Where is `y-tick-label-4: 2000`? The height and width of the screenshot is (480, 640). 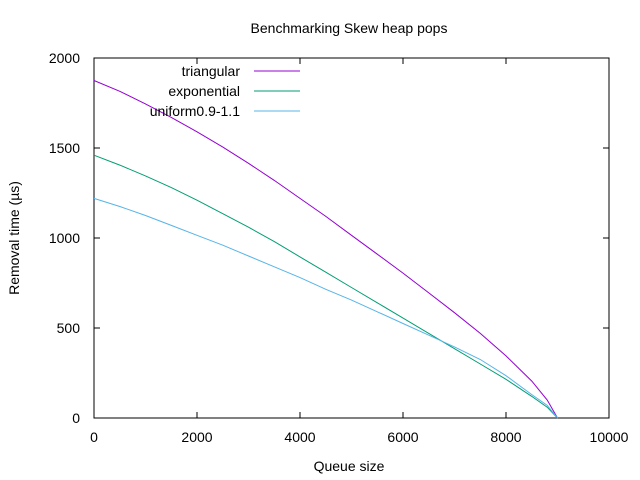
y-tick-label-4: 2000 is located at coordinates (64, 58).